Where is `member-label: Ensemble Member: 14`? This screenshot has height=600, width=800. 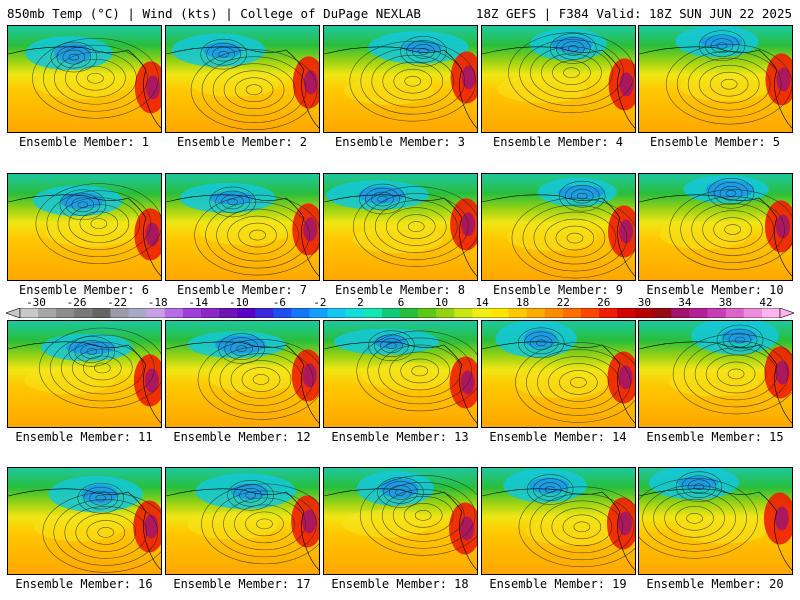
member-label: Ensemble Member: 14 is located at coordinates (558, 437).